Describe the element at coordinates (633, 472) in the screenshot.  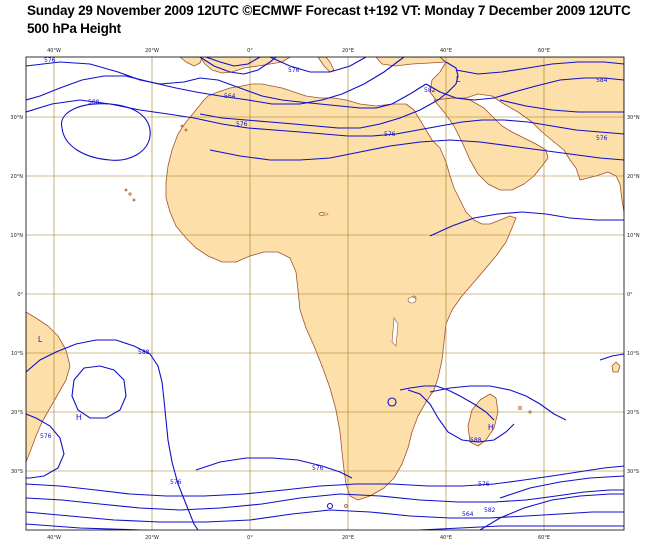
I see `lat-tick-label-right: 30°S` at that location.